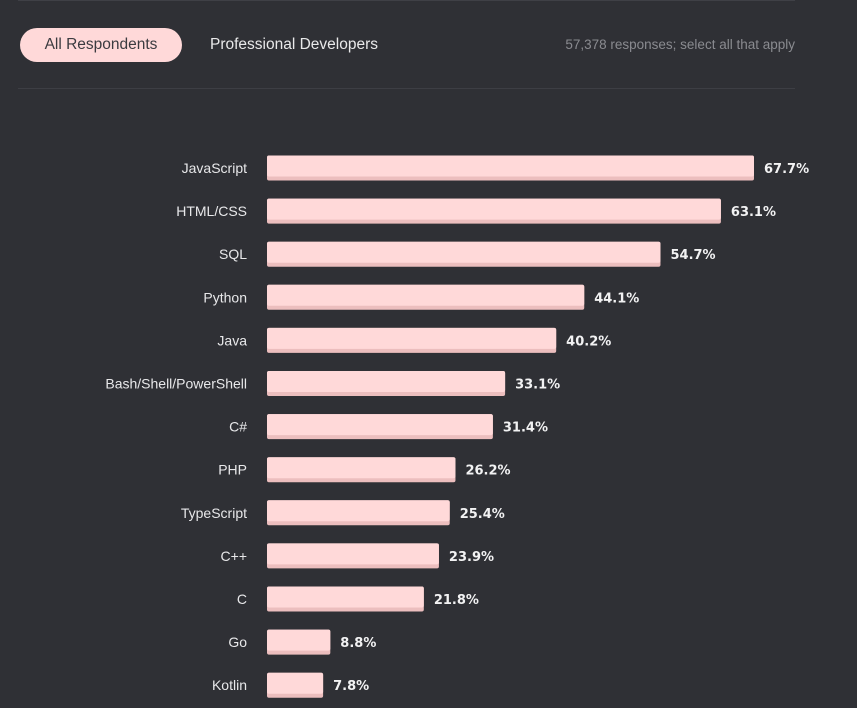  Describe the element at coordinates (482, 514) in the screenshot. I see `value-label: 25.4%` at that location.